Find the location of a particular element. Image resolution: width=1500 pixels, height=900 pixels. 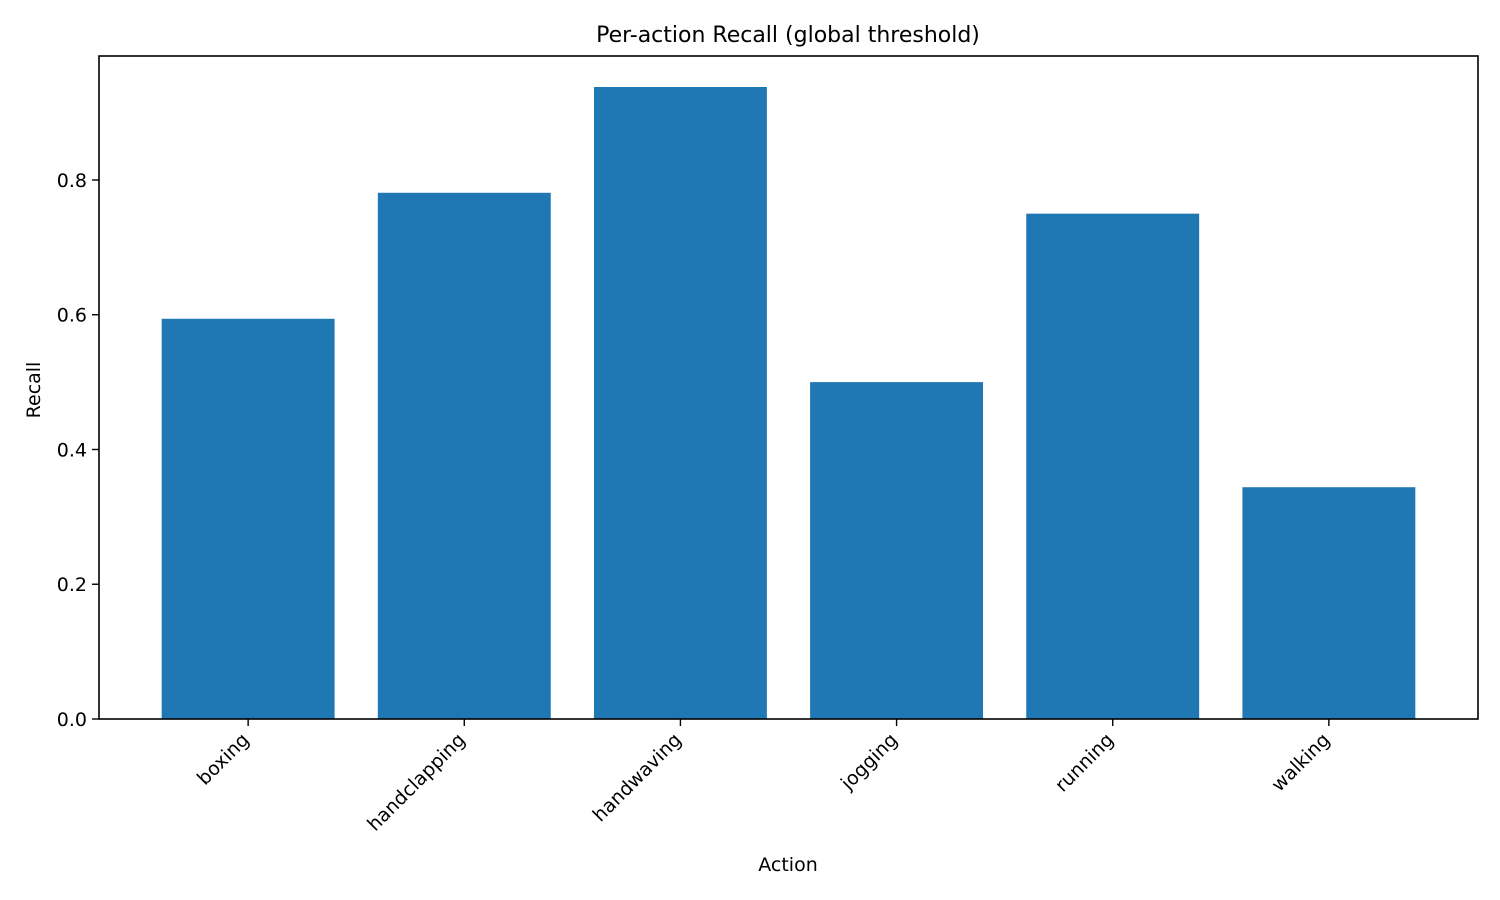

x-tick-label-boxing: boxing is located at coordinates (223, 759).